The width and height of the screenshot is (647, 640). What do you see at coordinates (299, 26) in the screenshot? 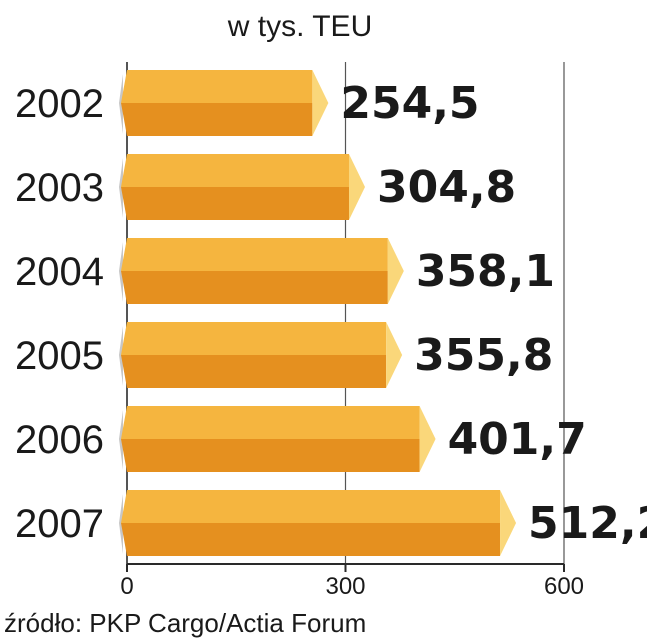
I see `chart-unit-title: w tys. TEU` at bounding box center [299, 26].